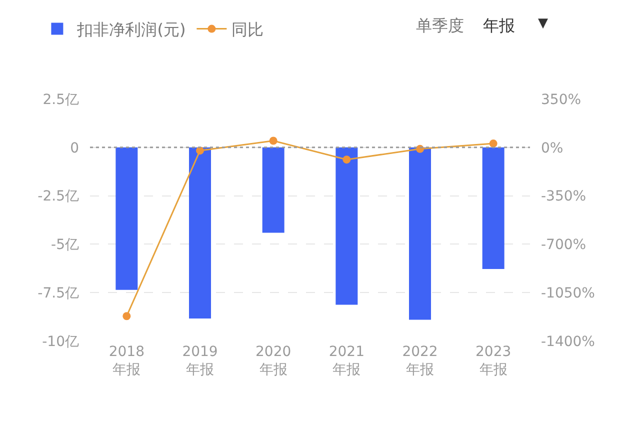 This screenshot has width=640, height=421. Describe the element at coordinates (563, 245) in the screenshot. I see `y2-tick-label: -700%` at that location.